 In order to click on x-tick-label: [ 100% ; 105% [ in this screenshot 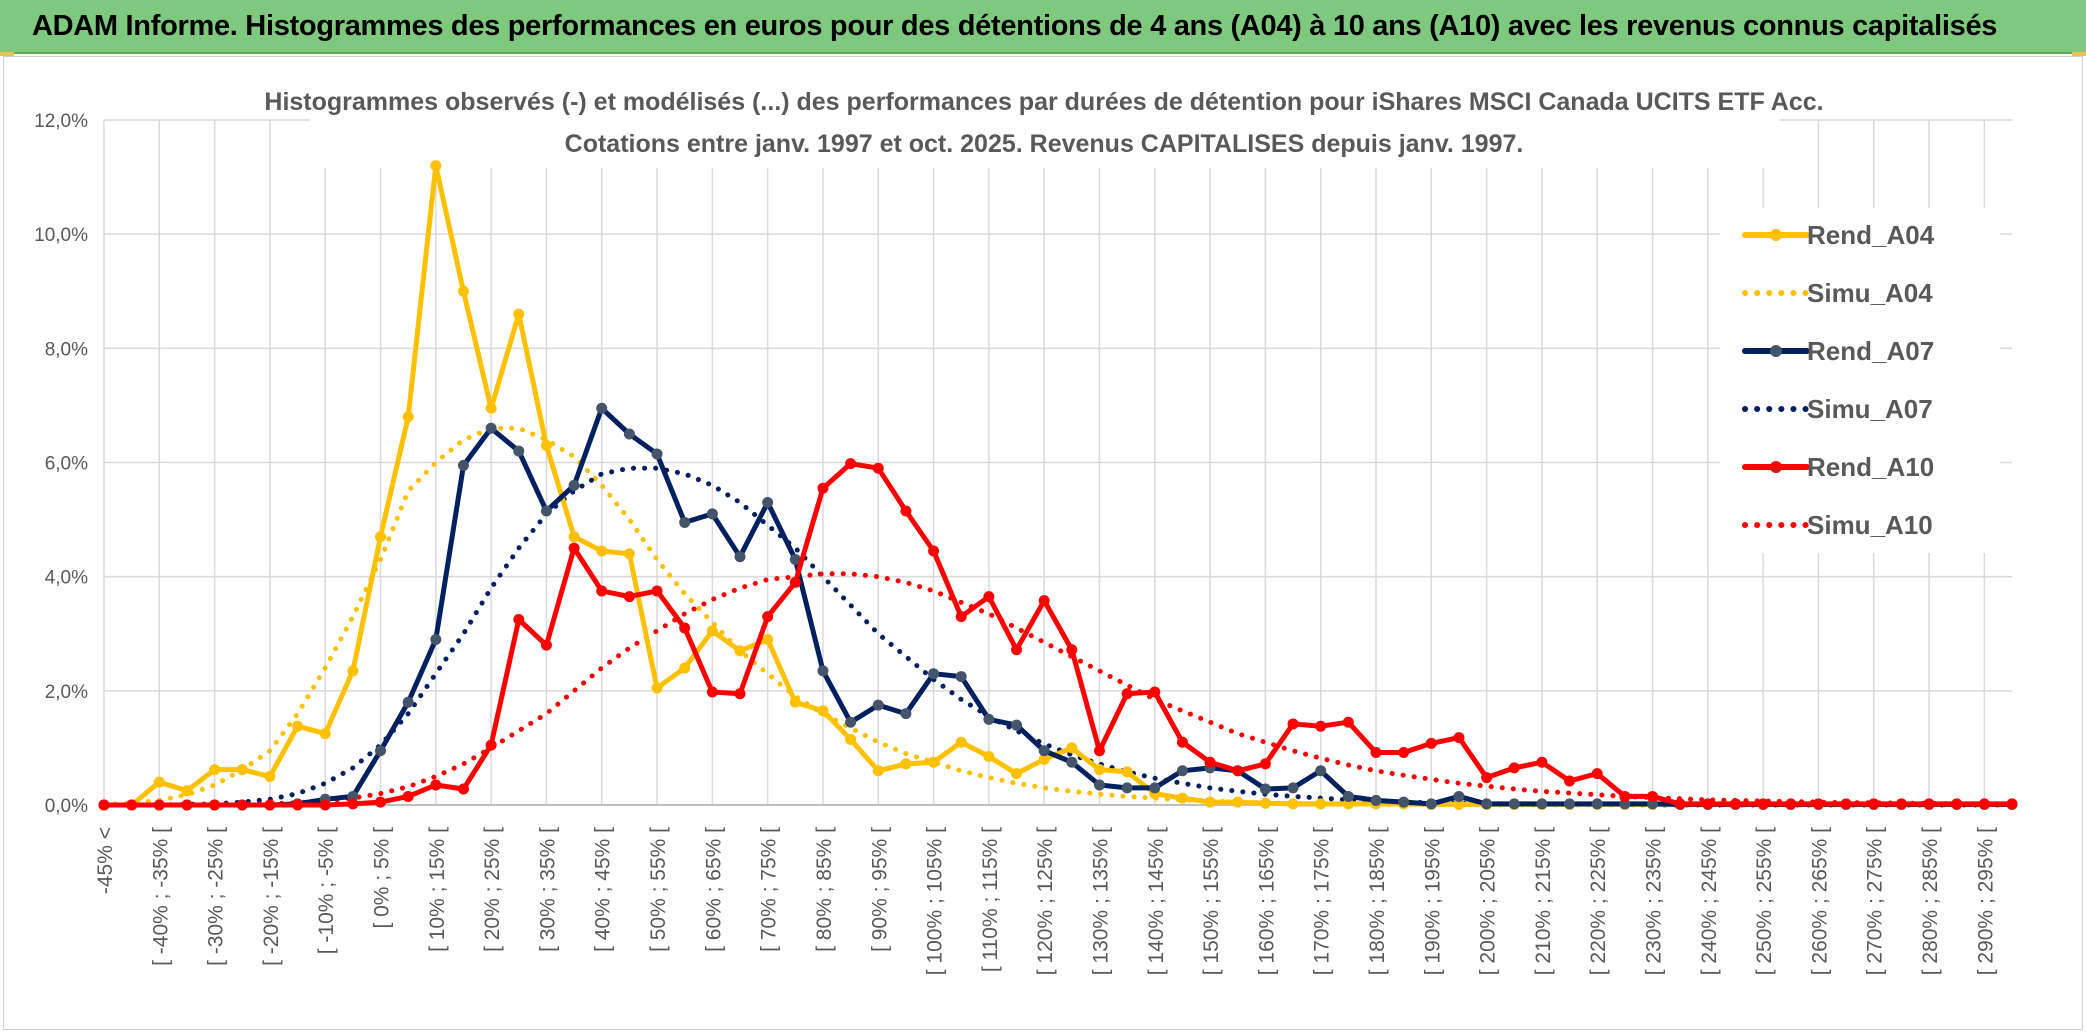, I will do `click(935, 901)`.